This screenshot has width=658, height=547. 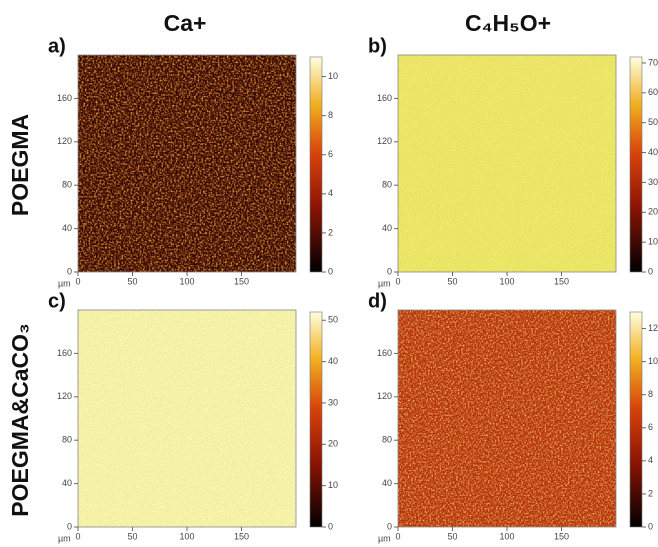 I want to click on panel-label: c), so click(x=57, y=301).